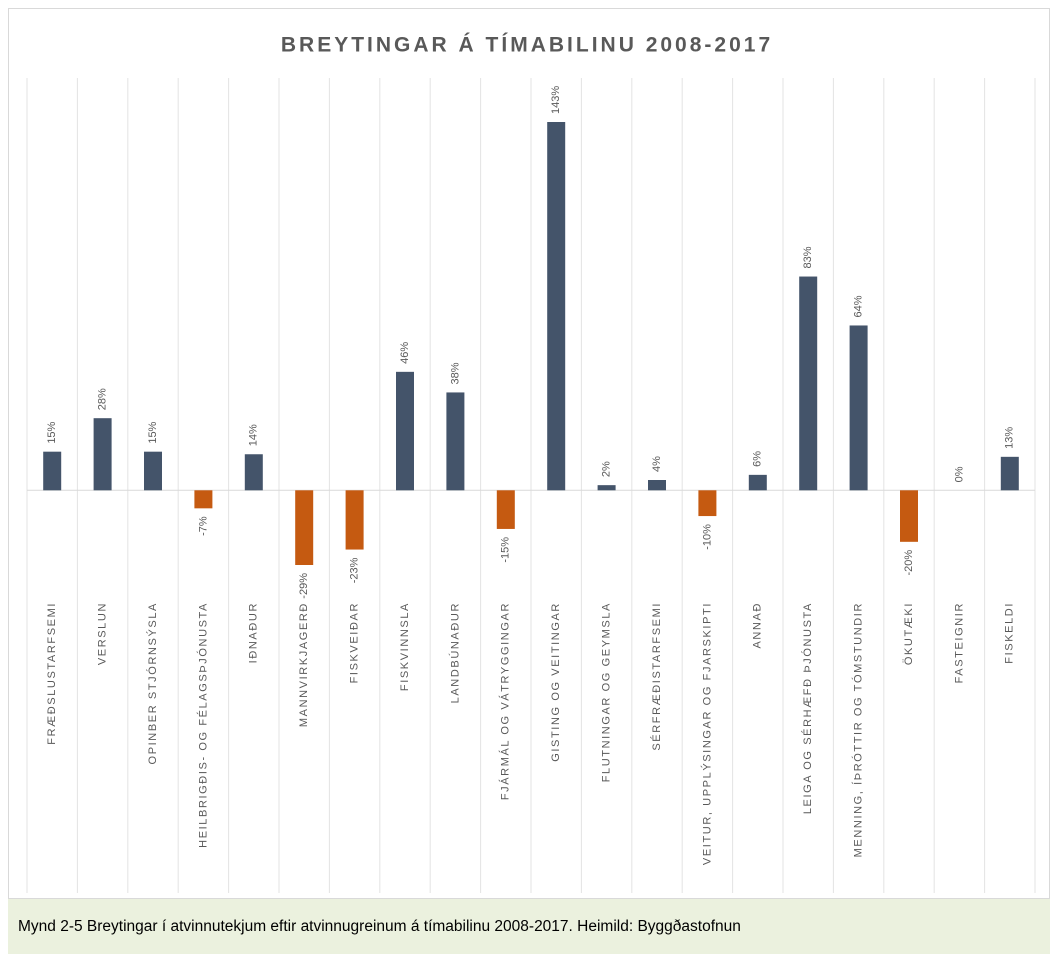 The image size is (1055, 954). What do you see at coordinates (556, 682) in the screenshot?
I see `x-tick-label: GISTING OG VEITINGAR` at bounding box center [556, 682].